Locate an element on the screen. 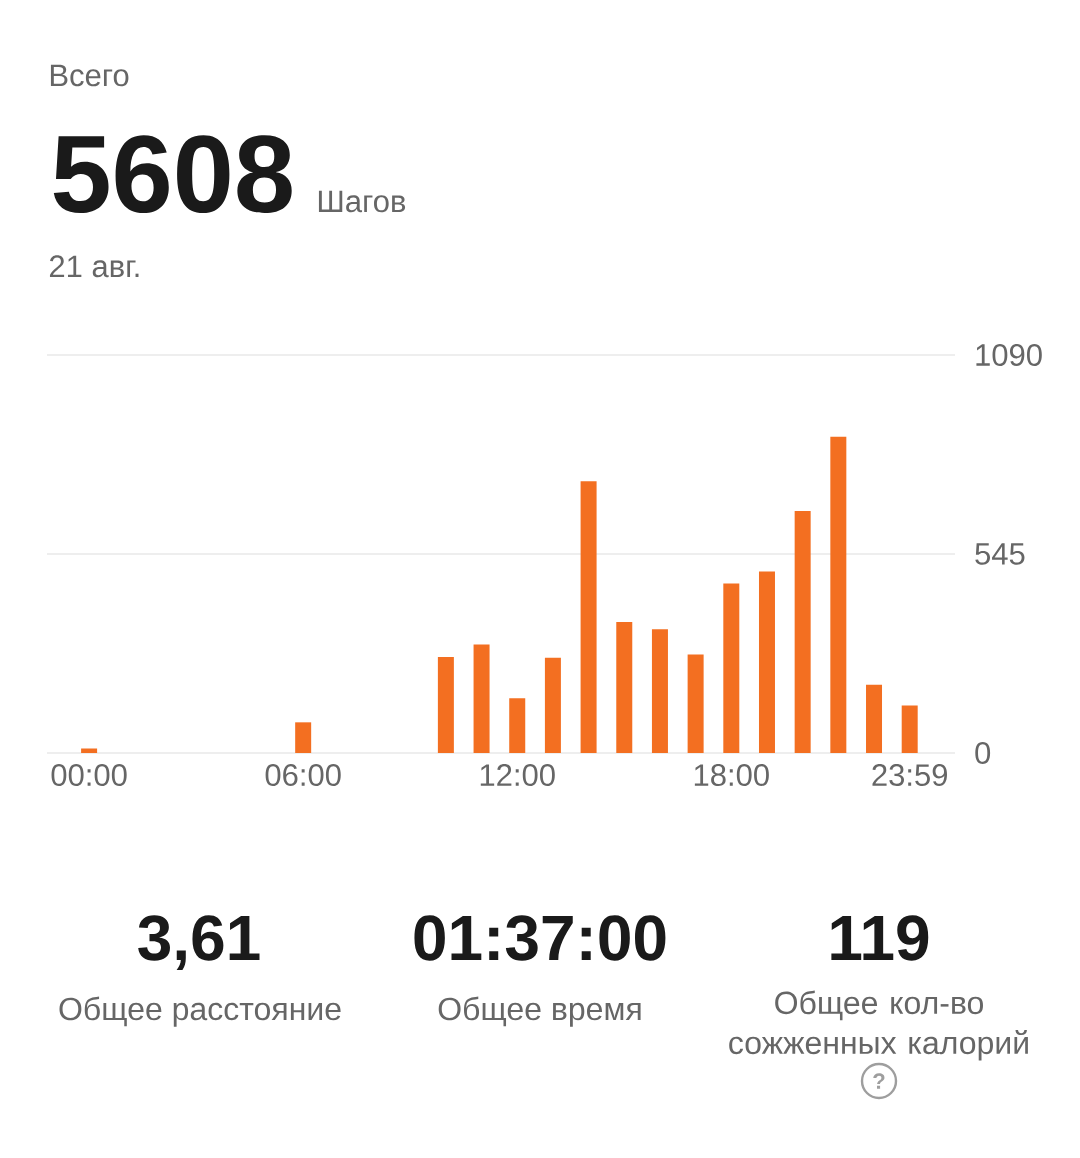 The image size is (1080, 1158). x-tick-label: 23:59 is located at coordinates (910, 775).